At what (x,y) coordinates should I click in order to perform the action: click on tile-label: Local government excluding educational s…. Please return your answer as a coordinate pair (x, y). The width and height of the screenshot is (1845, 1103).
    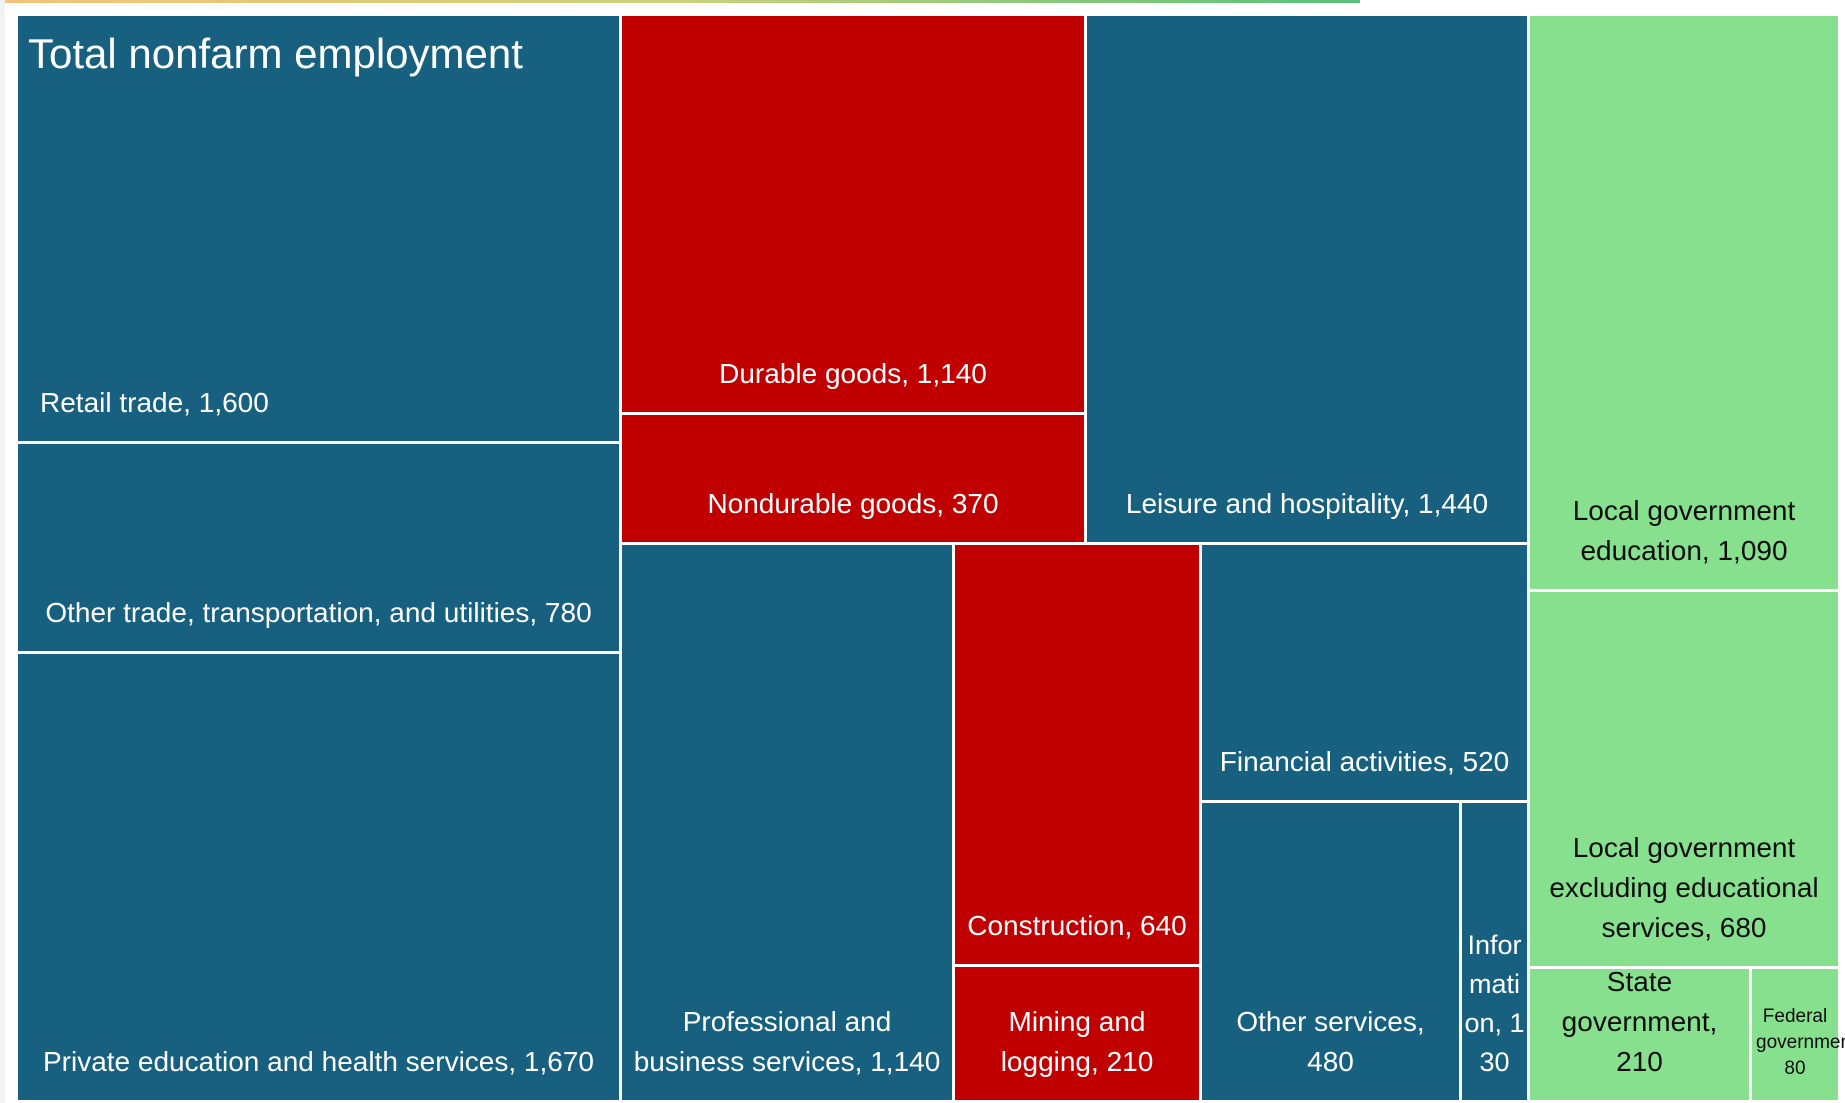
    Looking at the image, I should click on (1684, 887).